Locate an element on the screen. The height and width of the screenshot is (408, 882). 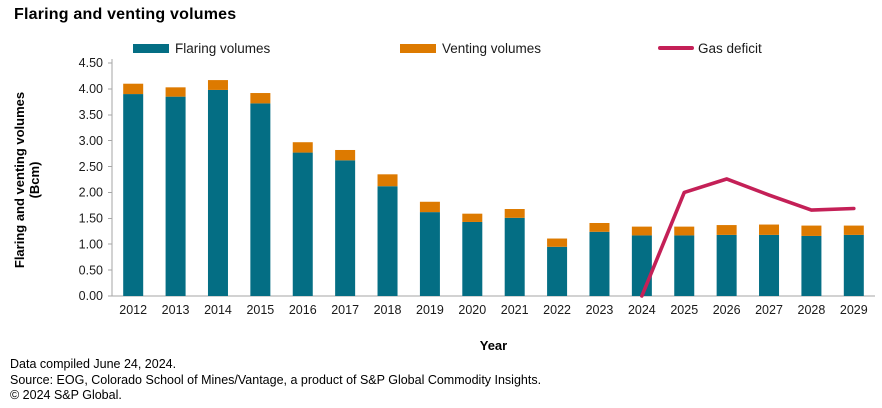
bar-venting-2026 is located at coordinates (726, 230).